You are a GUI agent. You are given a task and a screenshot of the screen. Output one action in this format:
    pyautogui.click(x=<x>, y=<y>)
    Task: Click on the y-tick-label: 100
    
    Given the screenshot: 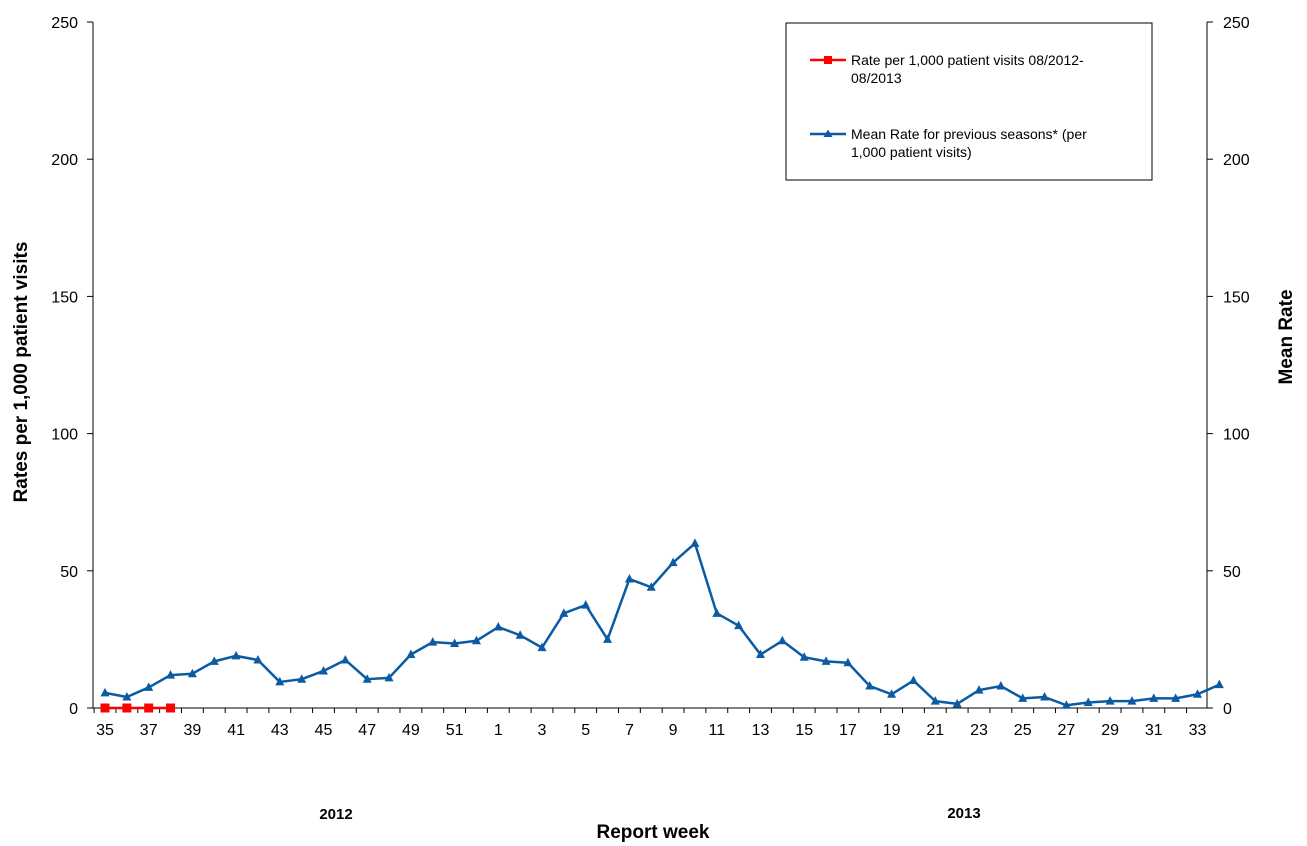 What is the action you would take?
    pyautogui.click(x=64, y=435)
    